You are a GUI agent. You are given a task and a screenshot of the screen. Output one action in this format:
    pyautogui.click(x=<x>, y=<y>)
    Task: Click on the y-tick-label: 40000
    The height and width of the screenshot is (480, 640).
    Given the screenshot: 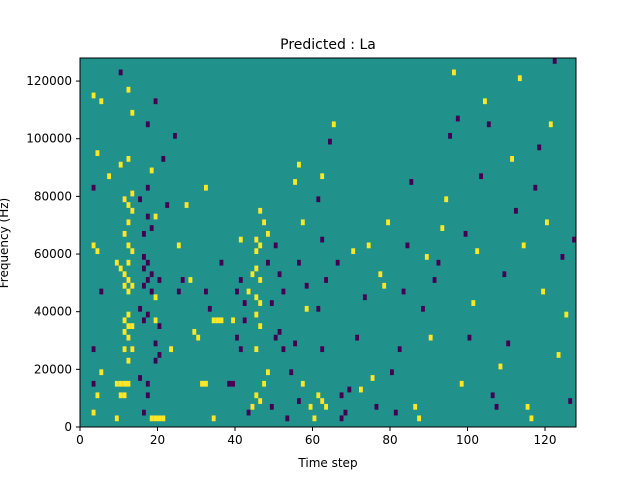 What is the action you would take?
    pyautogui.click(x=53, y=312)
    